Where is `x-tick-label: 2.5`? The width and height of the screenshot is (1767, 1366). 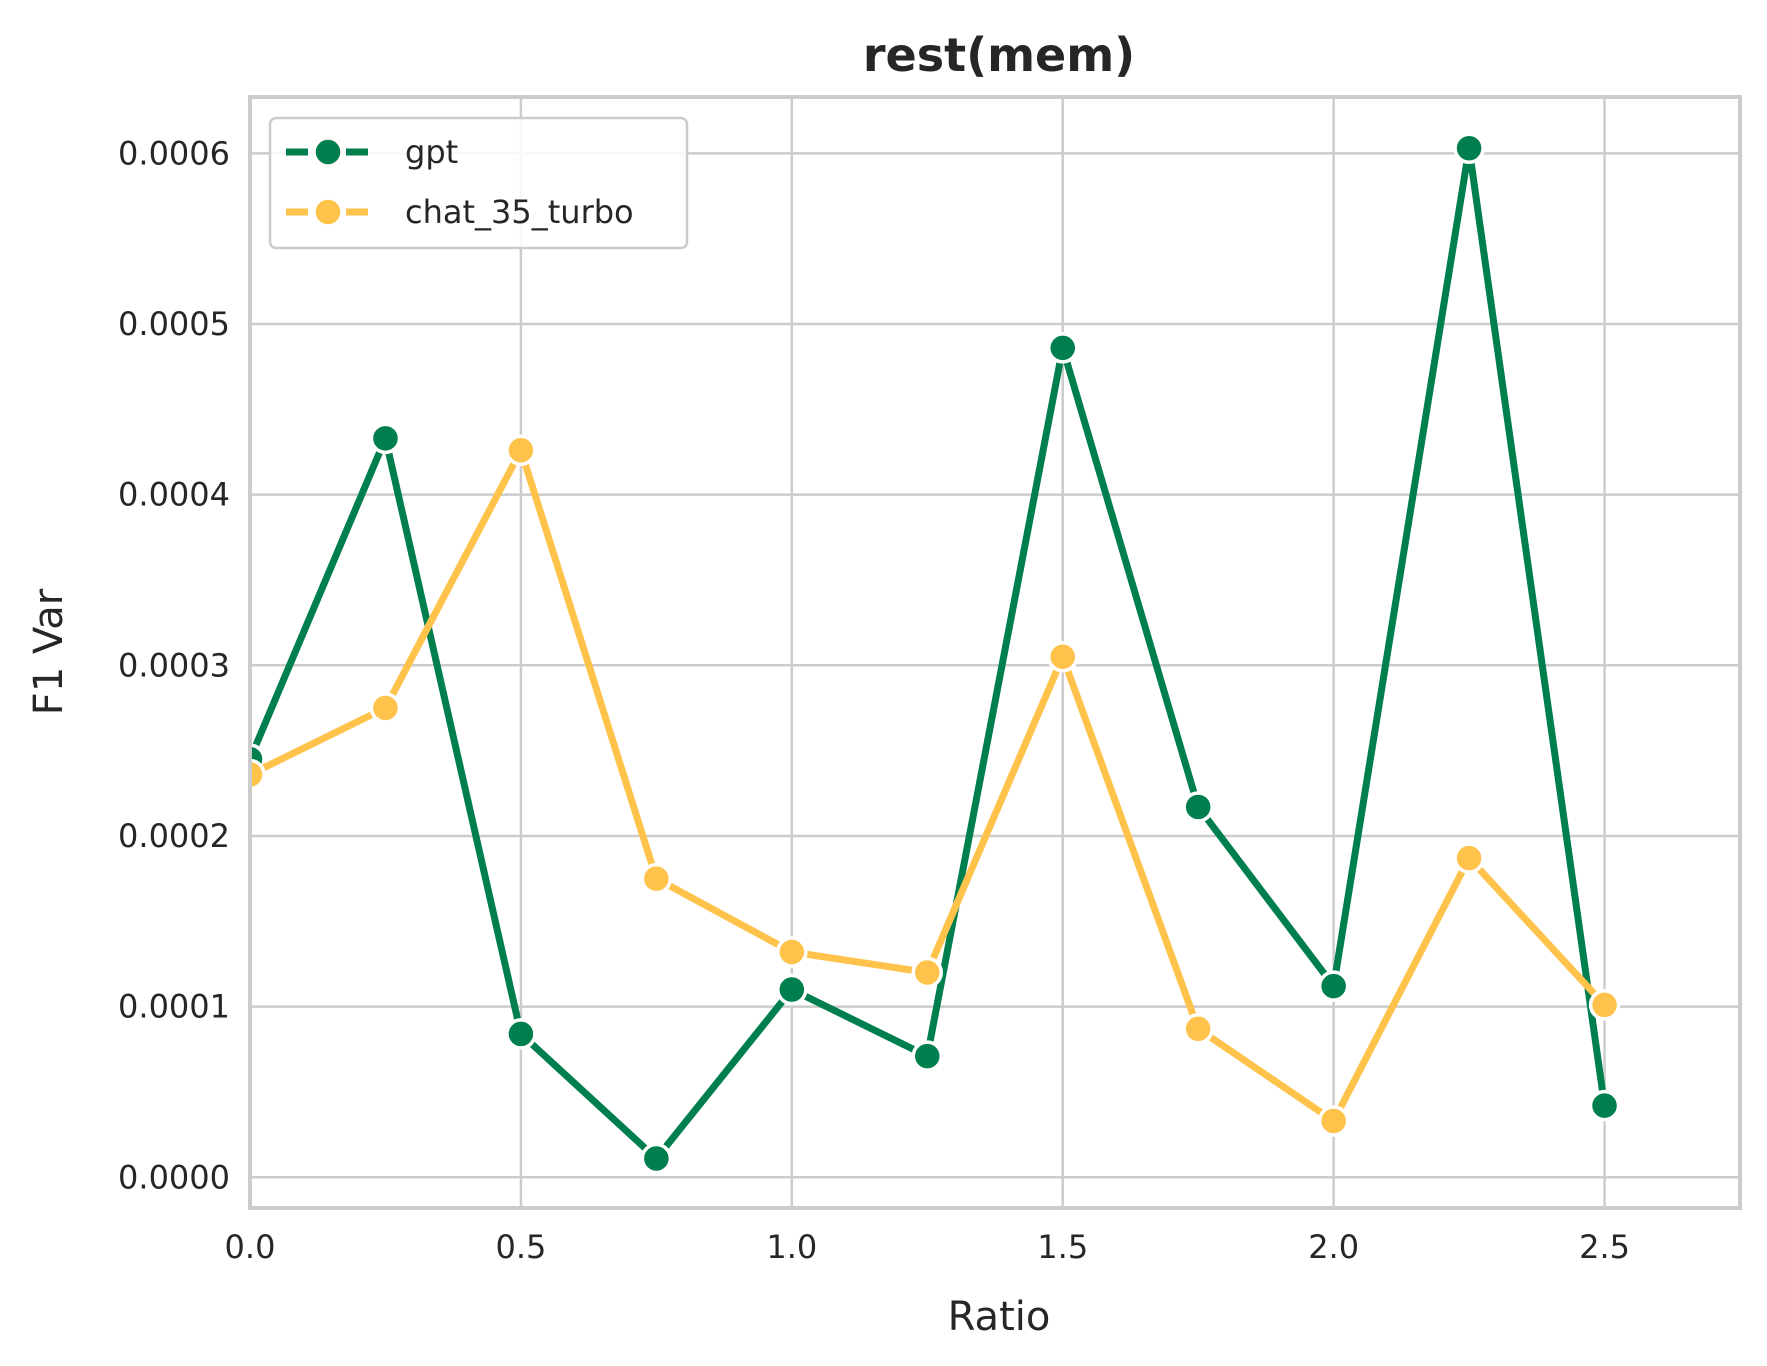
x-tick-label: 2.5 is located at coordinates (1604, 1247).